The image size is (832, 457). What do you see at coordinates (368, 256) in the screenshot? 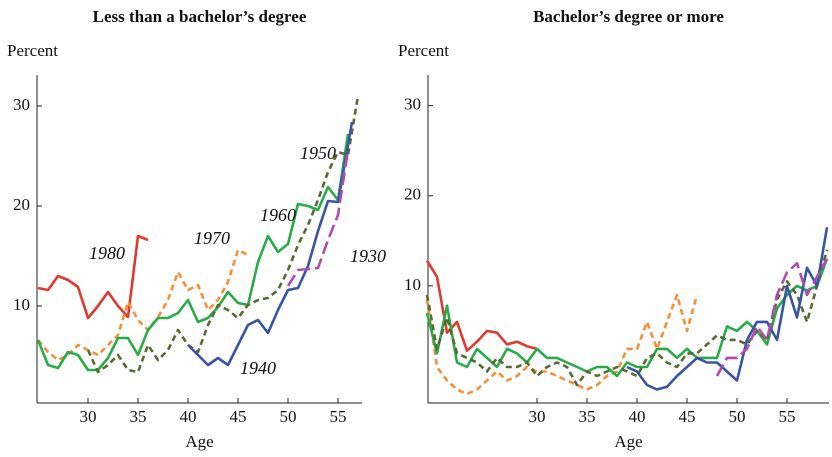
I see `series-label: 1930` at bounding box center [368, 256].